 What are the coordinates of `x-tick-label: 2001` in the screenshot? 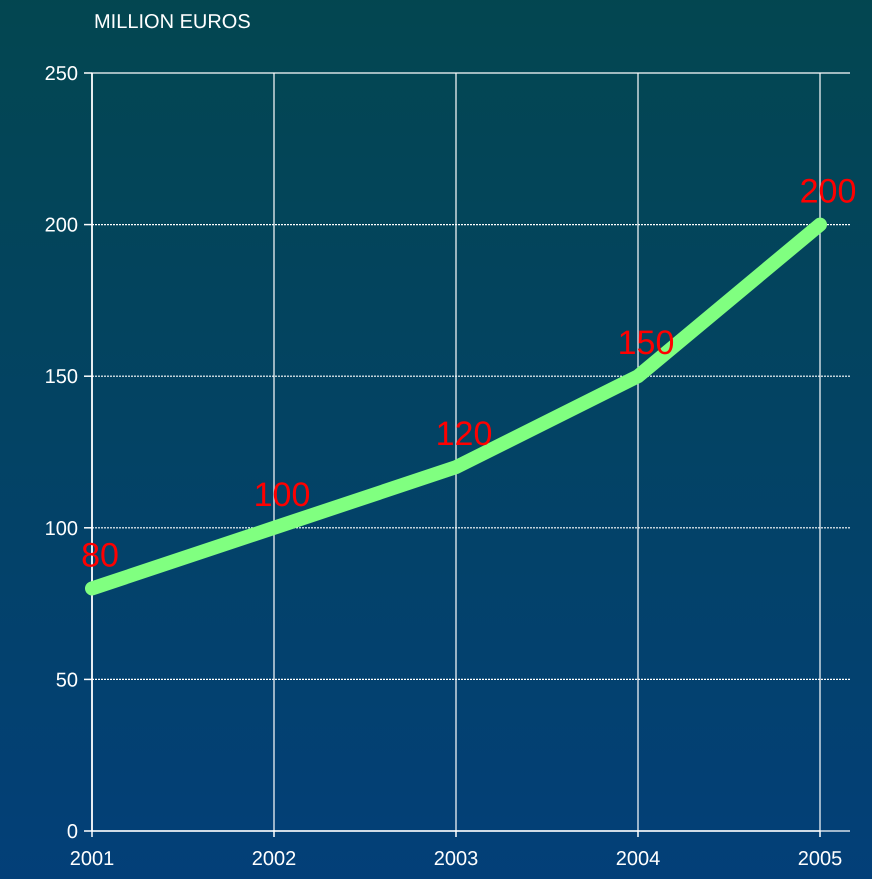 It's located at (92, 859).